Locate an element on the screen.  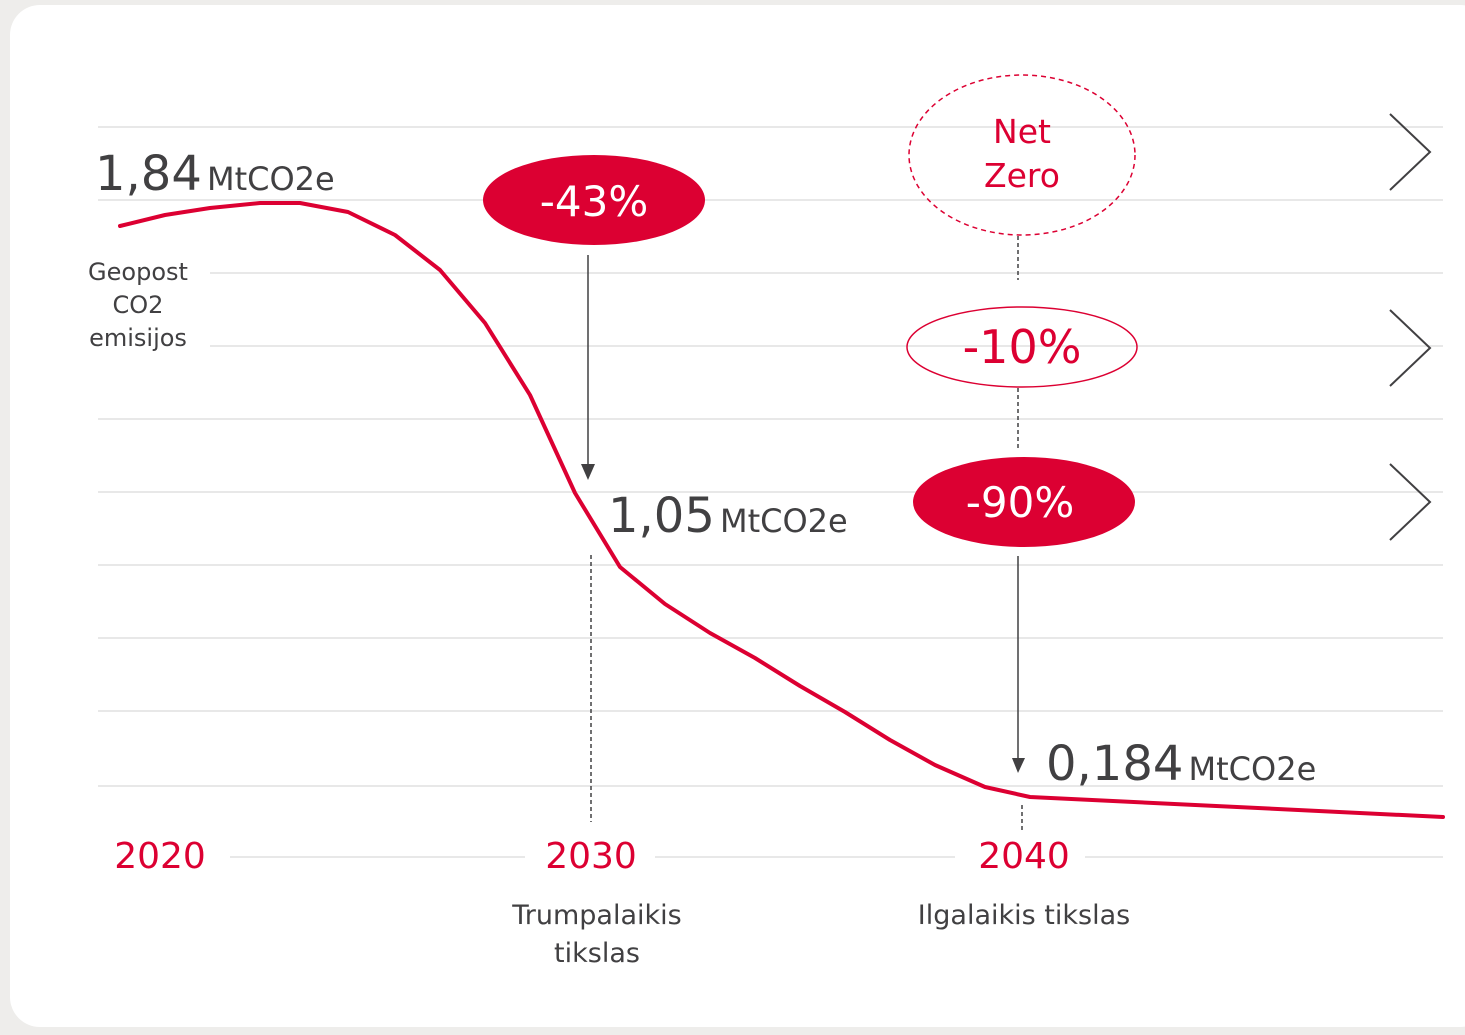
value-label: 1,05 MtCO2e is located at coordinates (728, 516).